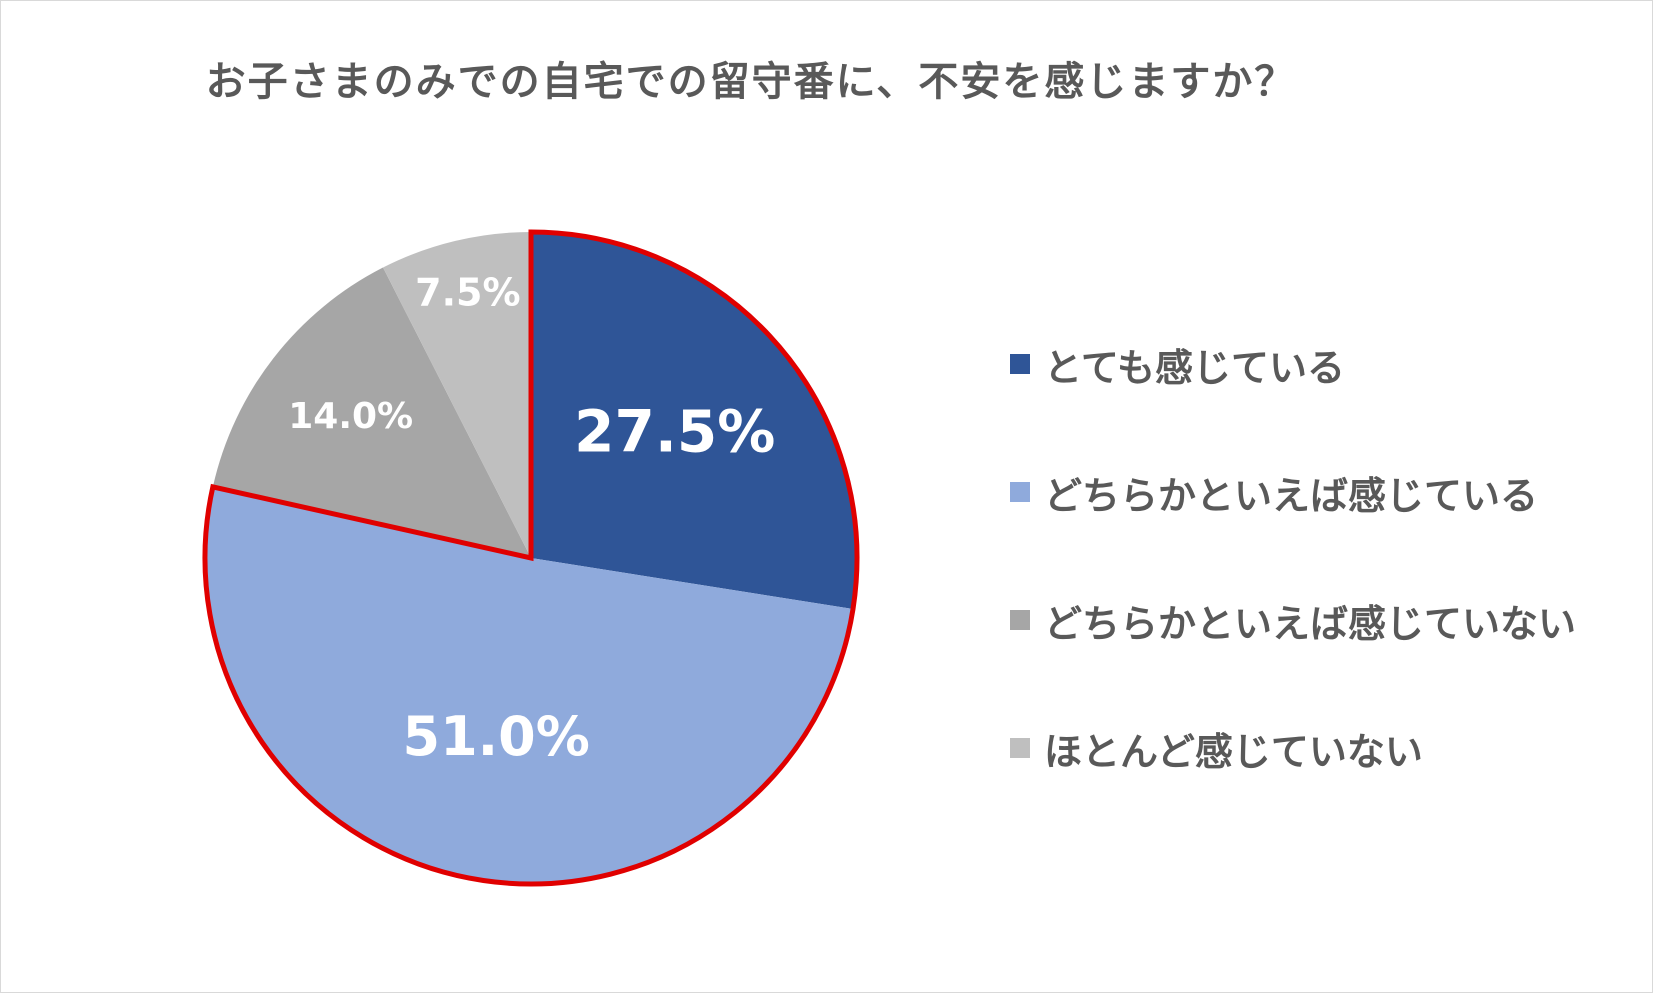  What do you see at coordinates (1291, 495) in the screenshot?
I see `legend-label: どちらかといえば感じている` at bounding box center [1291, 495].